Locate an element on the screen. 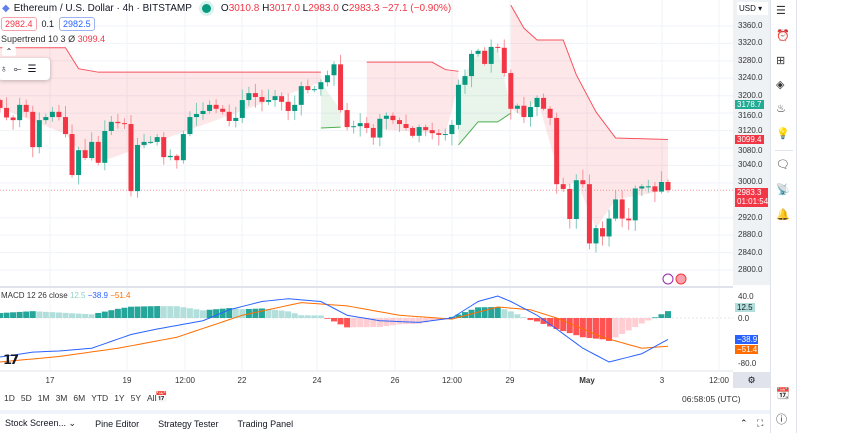 This screenshot has width=860, height=433. price-tag-green: 3178.7 is located at coordinates (749, 104).